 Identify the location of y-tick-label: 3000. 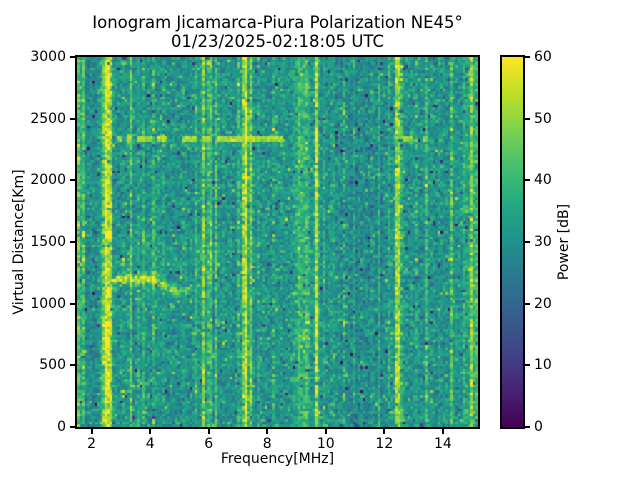
(48, 57).